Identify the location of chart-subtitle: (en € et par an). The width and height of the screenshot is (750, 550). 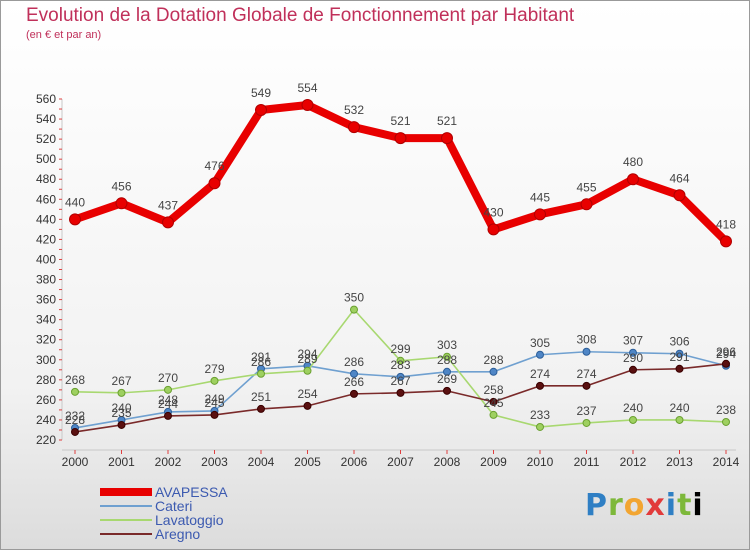
(64, 35).